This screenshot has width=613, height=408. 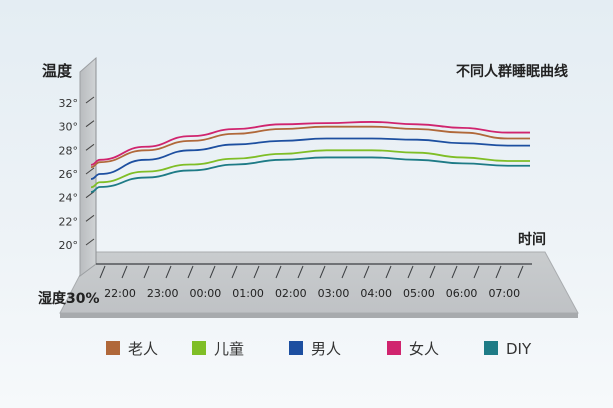 What do you see at coordinates (229, 349) in the screenshot?
I see `legend-label: 儿童` at bounding box center [229, 349].